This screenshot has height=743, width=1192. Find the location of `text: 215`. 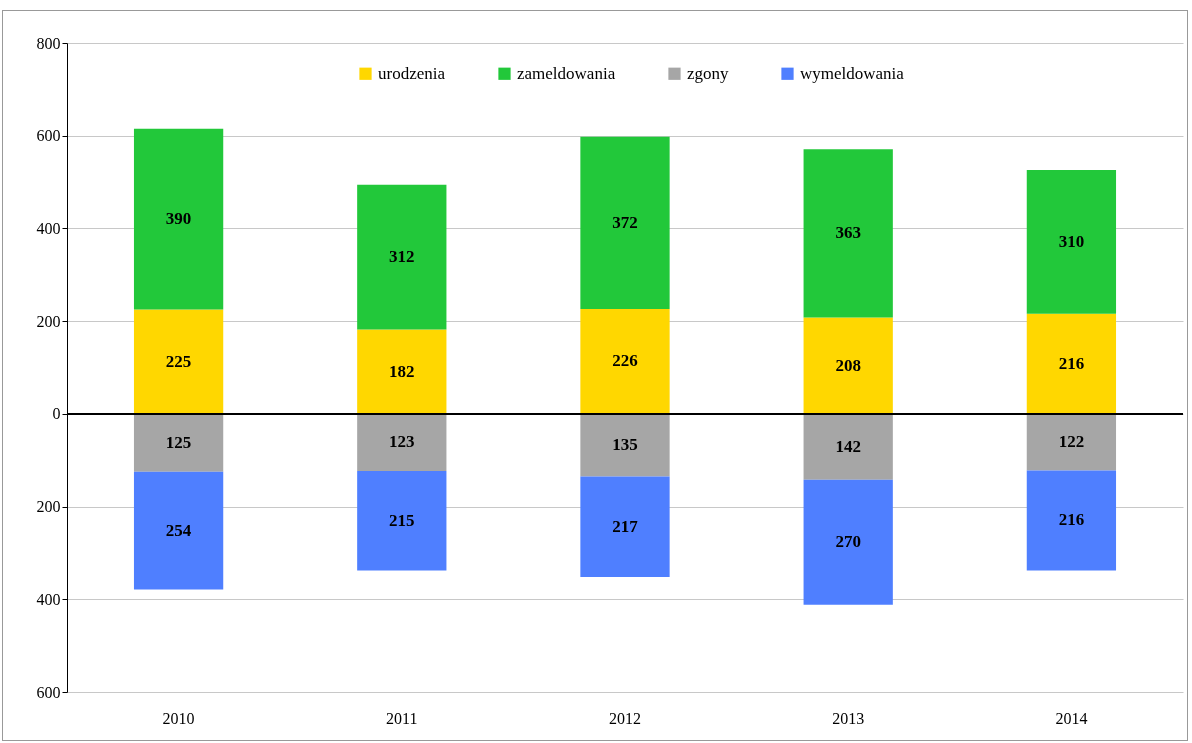

text: 215 is located at coordinates (402, 520).